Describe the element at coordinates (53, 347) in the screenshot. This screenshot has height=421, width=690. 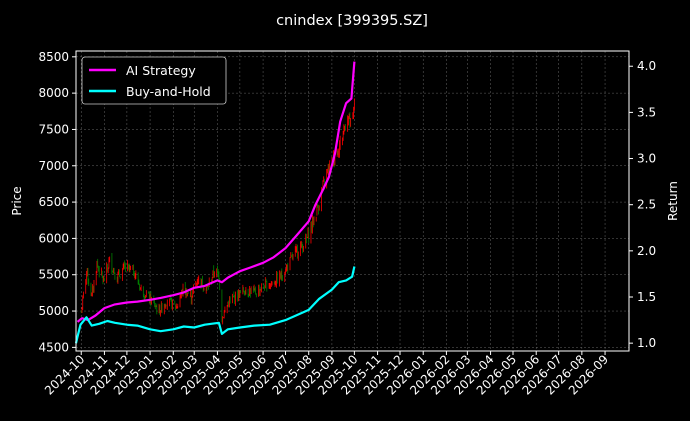
I see `y-tick-label: 4500` at that location.